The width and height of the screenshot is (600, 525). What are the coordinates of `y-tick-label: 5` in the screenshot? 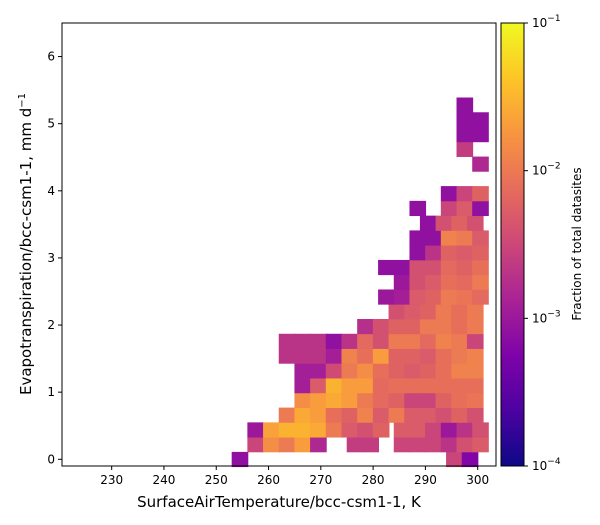 It's located at (51, 124).